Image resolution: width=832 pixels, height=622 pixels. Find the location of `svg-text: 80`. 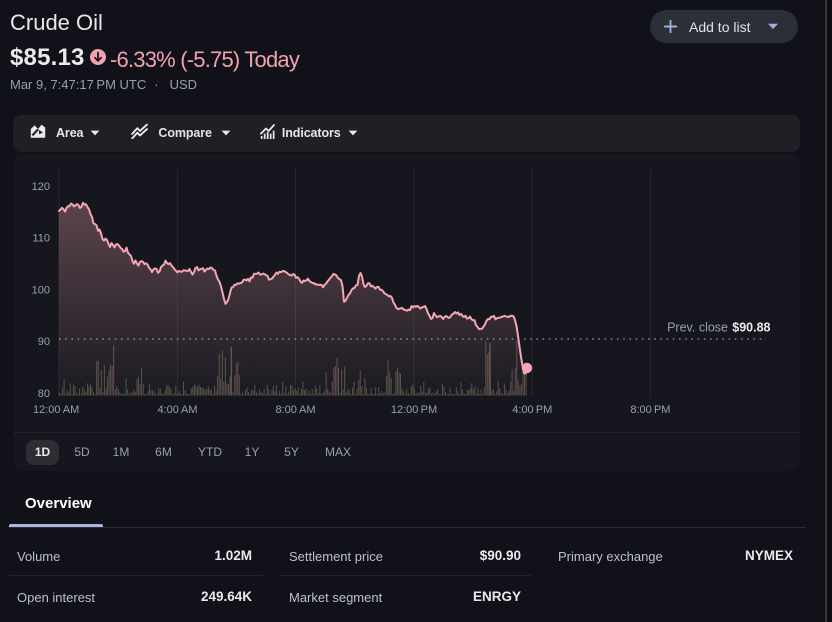

svg-text: 80 is located at coordinates (44, 394).